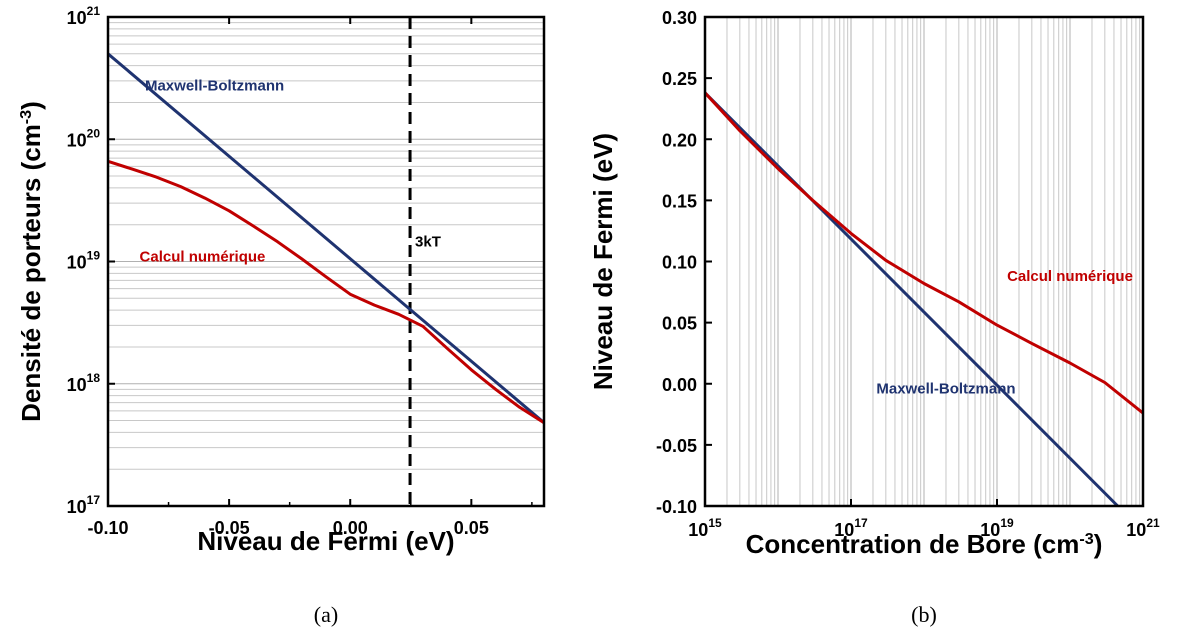 The width and height of the screenshot is (1183, 639). Describe the element at coordinates (679, 79) in the screenshot. I see `y-tick-label: 0.25` at that location.